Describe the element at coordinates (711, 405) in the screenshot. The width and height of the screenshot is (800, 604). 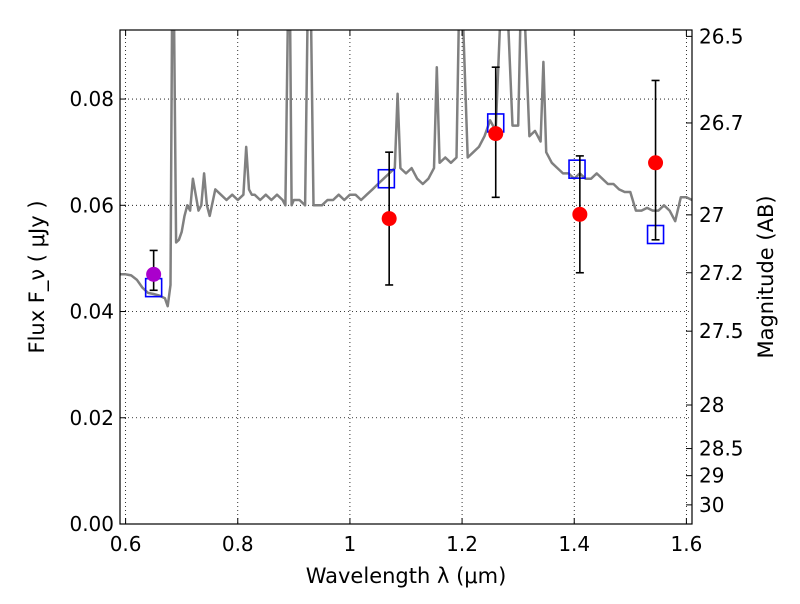
I see `y-right-tick-label: 28` at that location.